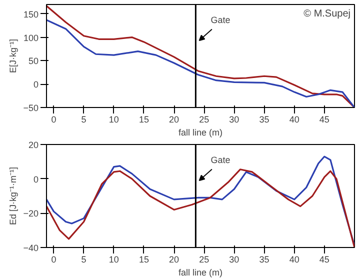 This screenshot has width=360, height=280. What do you see at coordinates (13, 195) in the screenshot?
I see `y-axis-title: Ed [J·kg⁻¹·m⁻¹]` at bounding box center [13, 195].